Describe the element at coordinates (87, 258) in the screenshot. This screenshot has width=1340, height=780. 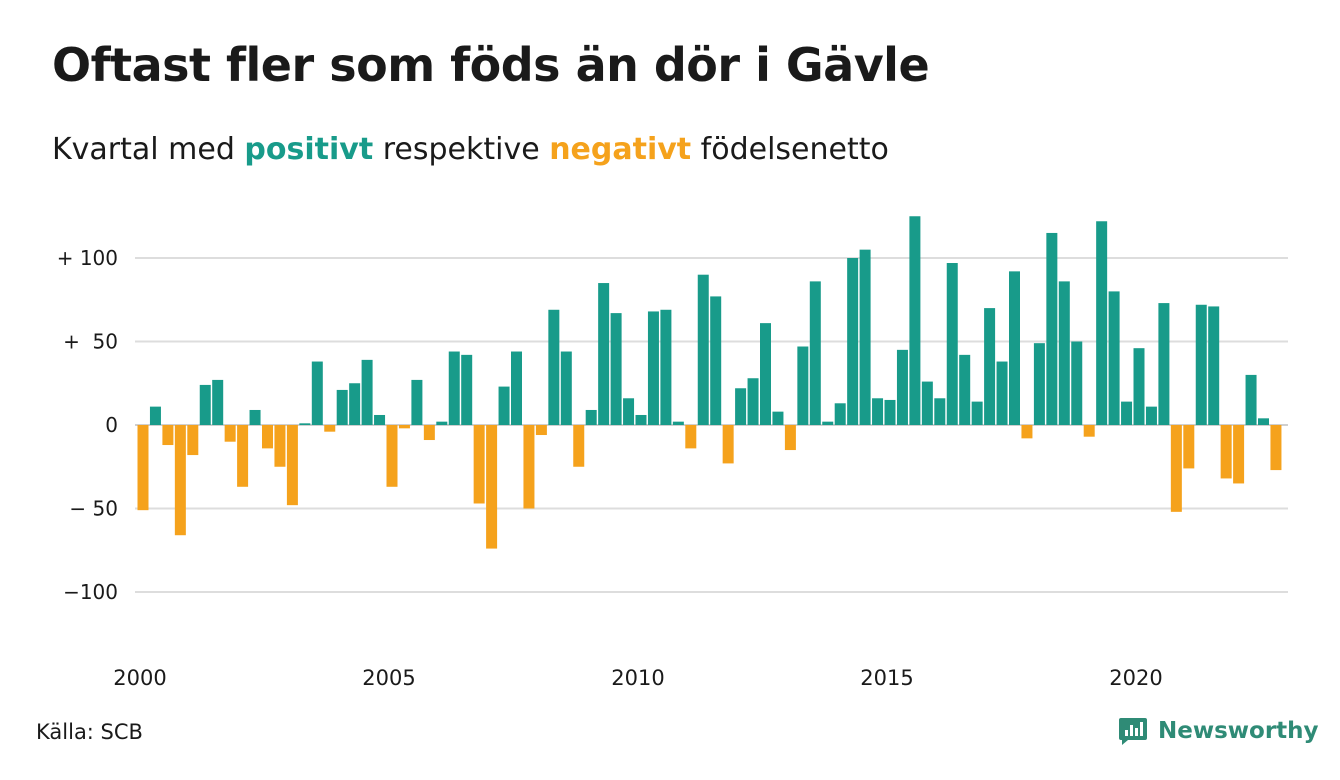
I see `y-tick-label: + 100` at that location.